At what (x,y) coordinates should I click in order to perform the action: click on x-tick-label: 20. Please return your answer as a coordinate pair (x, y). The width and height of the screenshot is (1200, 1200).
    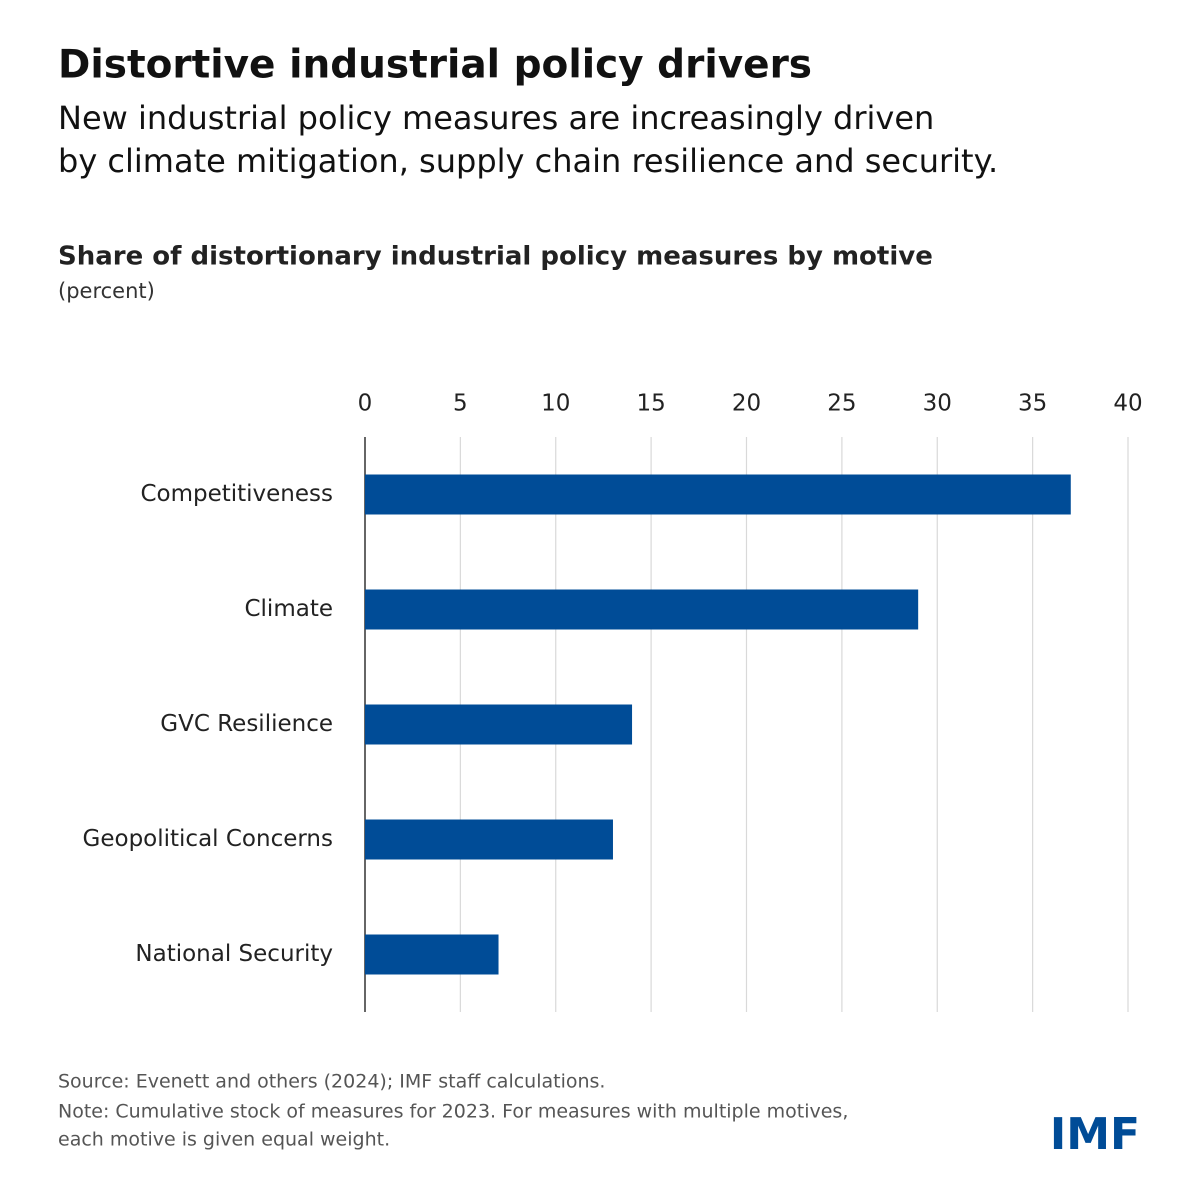
    Looking at the image, I should click on (746, 404).